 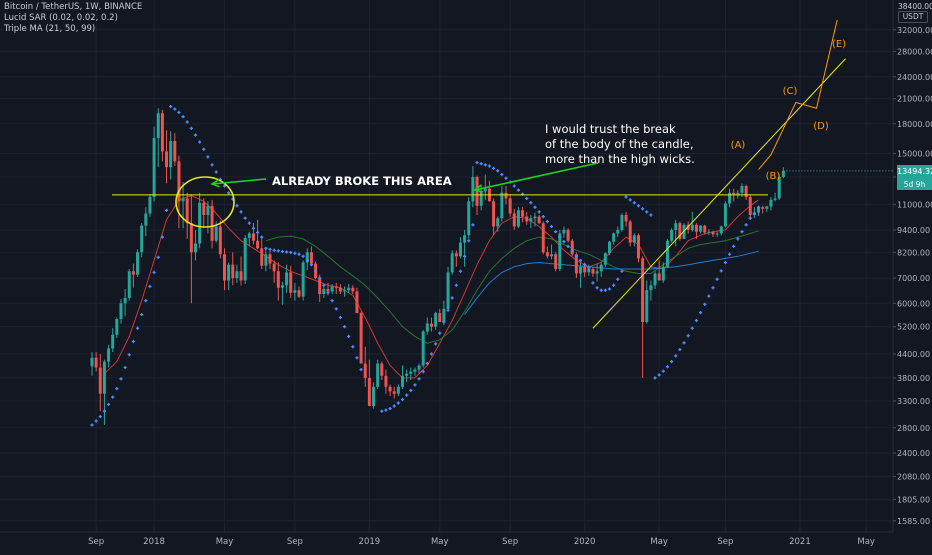 What do you see at coordinates (154, 542) in the screenshot?
I see `time-tick-label: 2018` at bounding box center [154, 542].